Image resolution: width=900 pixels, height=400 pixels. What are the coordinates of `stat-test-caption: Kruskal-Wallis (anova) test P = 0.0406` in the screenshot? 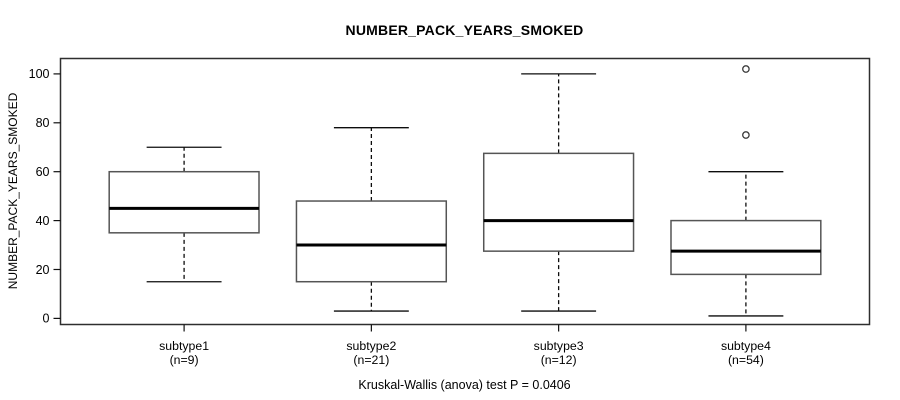 It's located at (464, 385).